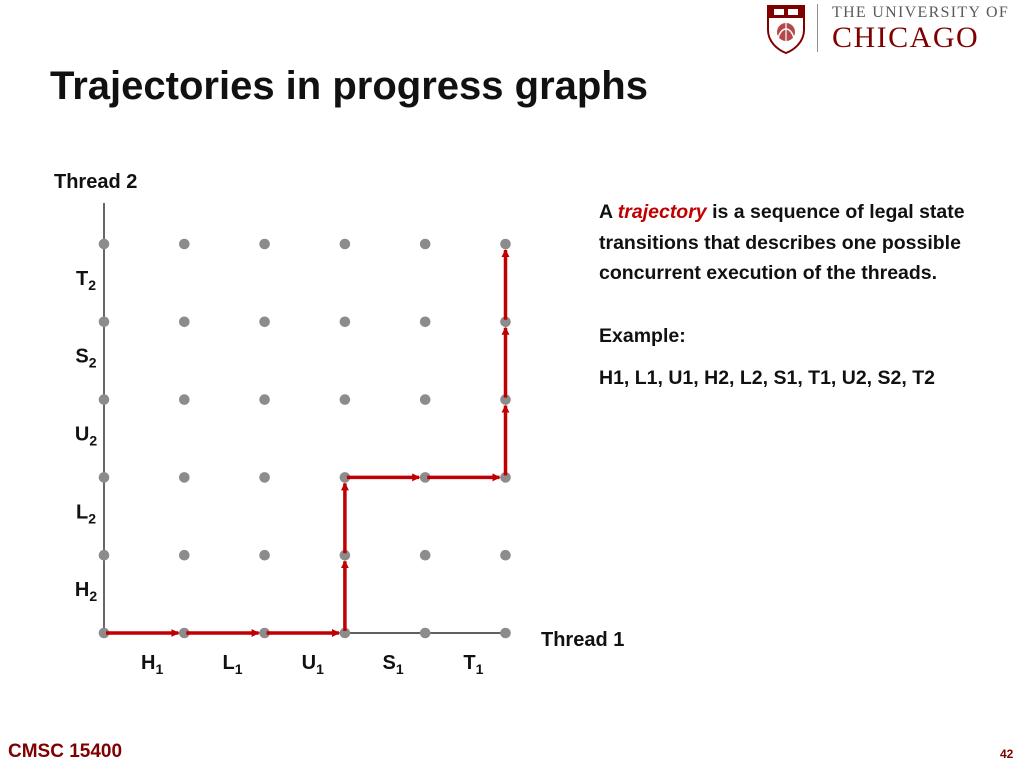  I want to click on course-code: CMSC 15400, so click(65, 751).